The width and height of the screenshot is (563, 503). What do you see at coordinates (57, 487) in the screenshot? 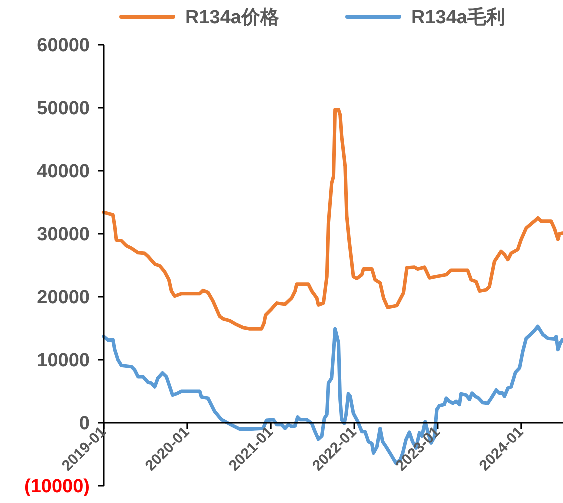
I see `y-tick-label: (10000)` at bounding box center [57, 487].